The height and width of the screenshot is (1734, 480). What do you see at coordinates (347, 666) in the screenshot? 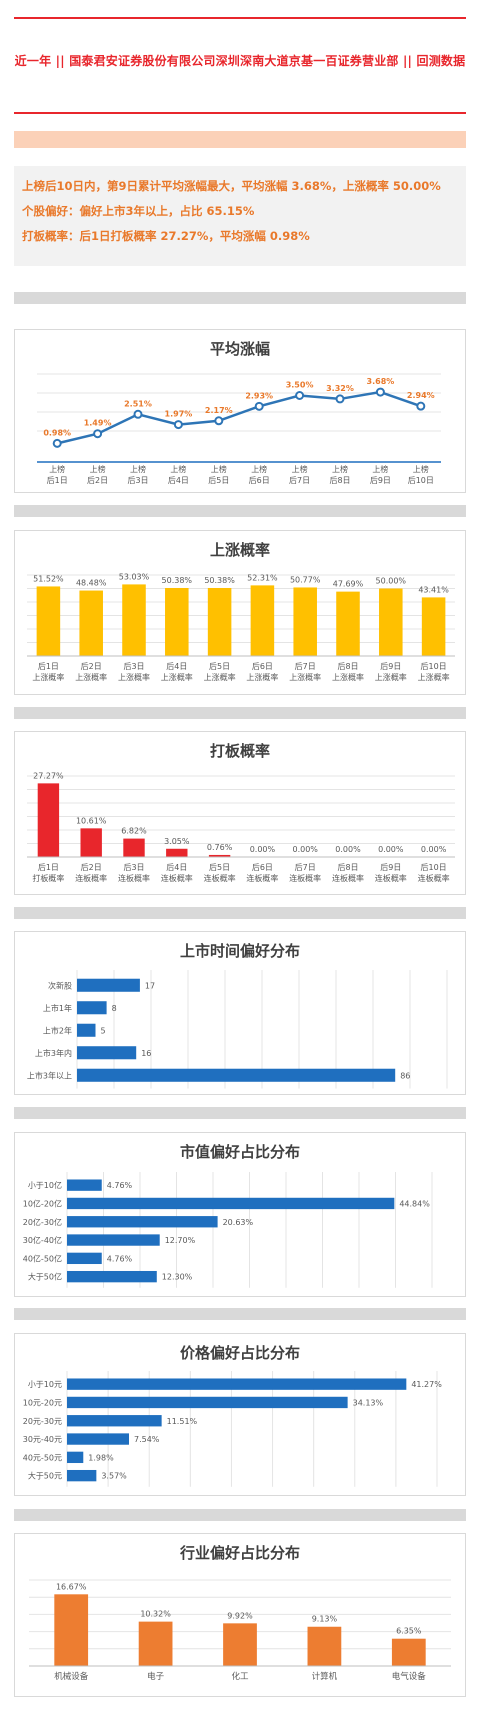
I see `x-tick-label: 后8日` at bounding box center [347, 666].